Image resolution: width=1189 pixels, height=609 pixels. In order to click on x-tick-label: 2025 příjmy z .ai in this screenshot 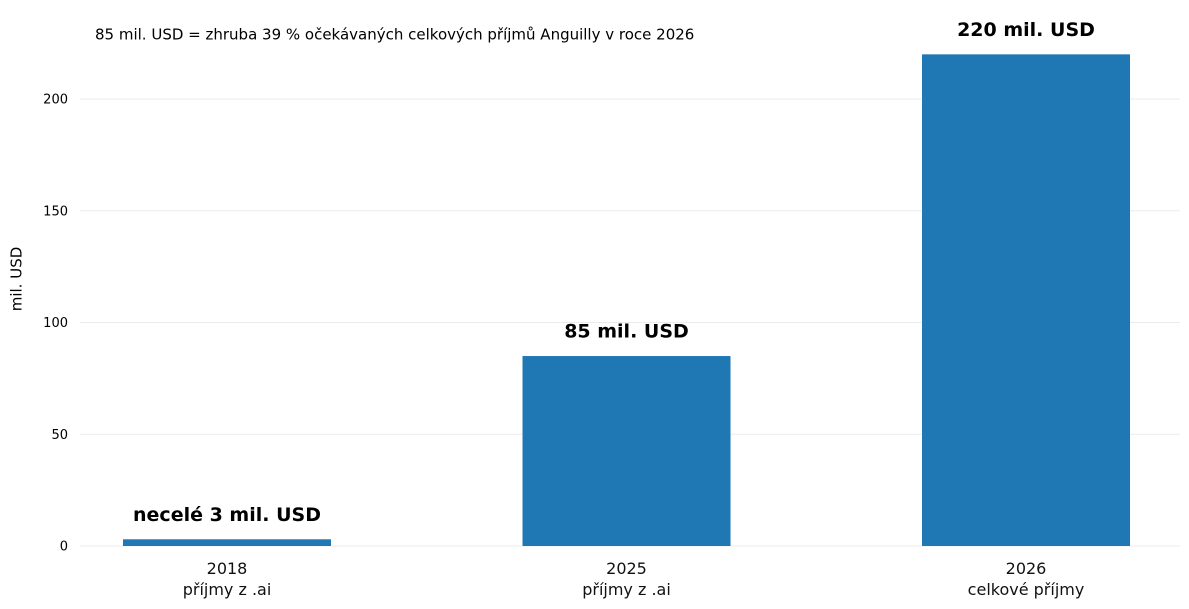, I will do `click(626, 579)`.